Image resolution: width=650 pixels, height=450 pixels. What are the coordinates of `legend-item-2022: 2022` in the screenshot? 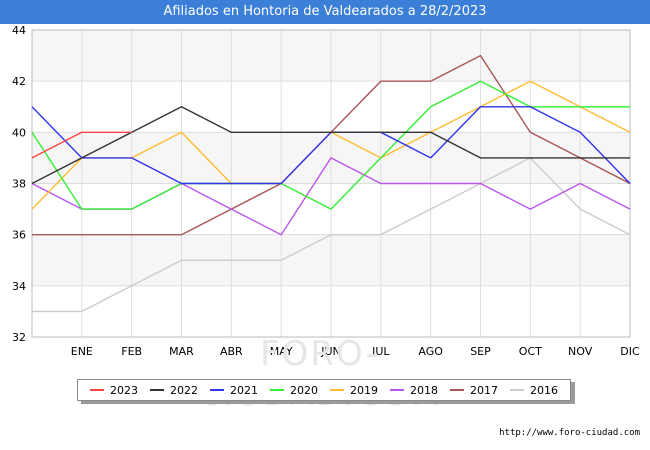 It's located at (174, 390).